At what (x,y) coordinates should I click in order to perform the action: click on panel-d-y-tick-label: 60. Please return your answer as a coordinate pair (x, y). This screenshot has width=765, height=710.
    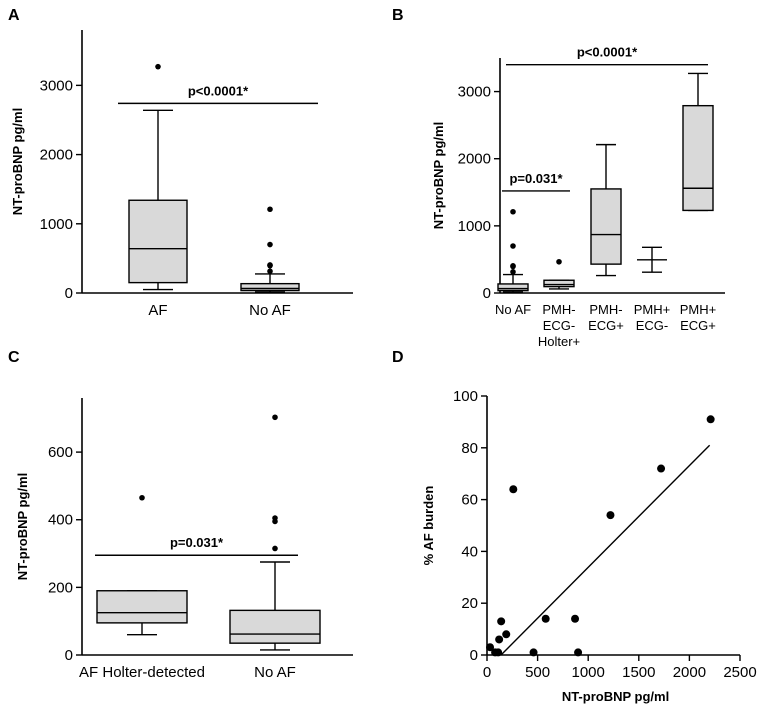
    Looking at the image, I should click on (469, 500).